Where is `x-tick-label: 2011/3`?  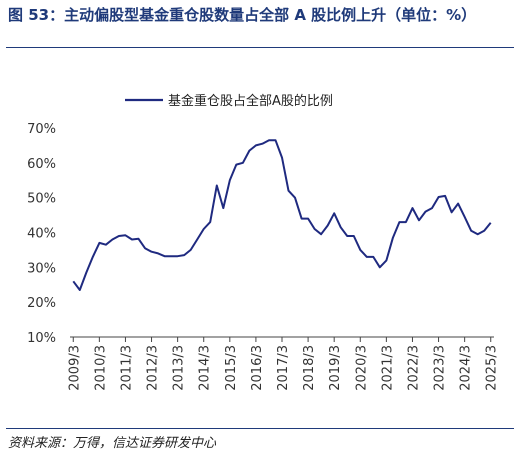
x-tick-label: 2011/3 is located at coordinates (126, 368).